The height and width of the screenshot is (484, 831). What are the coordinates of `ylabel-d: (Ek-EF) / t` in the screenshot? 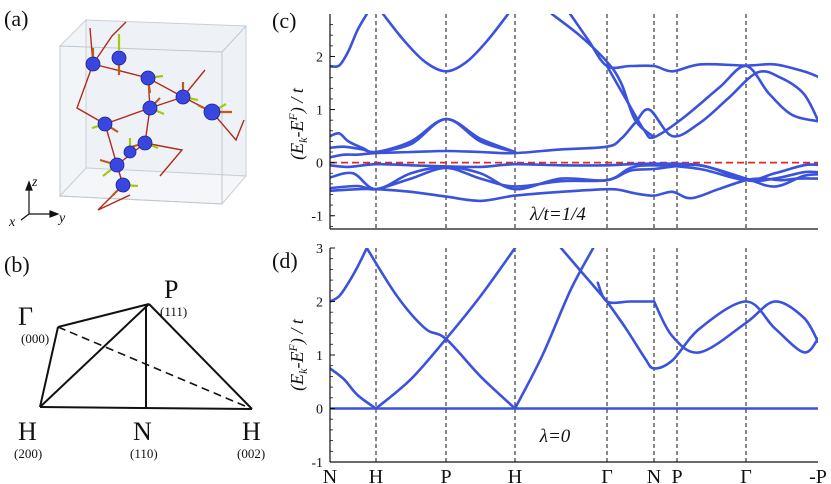 It's located at (298, 354).